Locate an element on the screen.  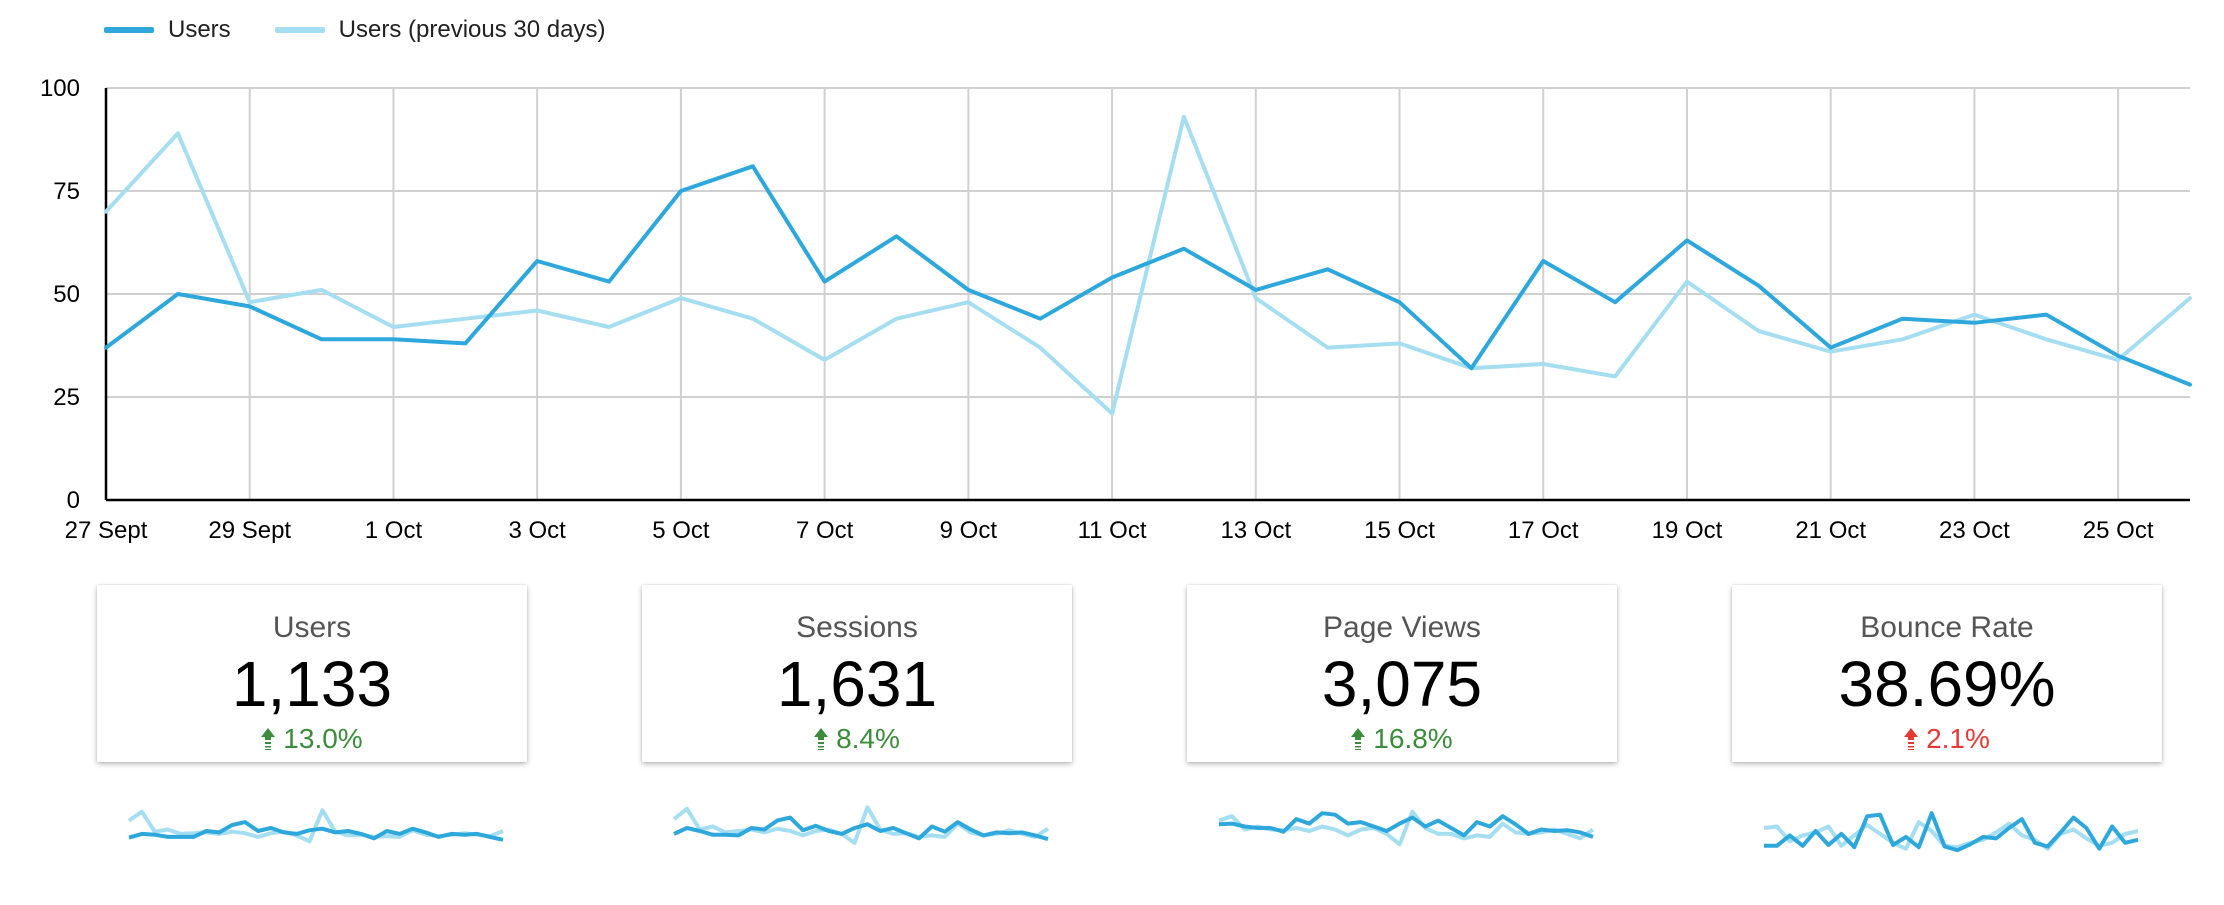
kpi-value: 38.69% is located at coordinates (1947, 684).